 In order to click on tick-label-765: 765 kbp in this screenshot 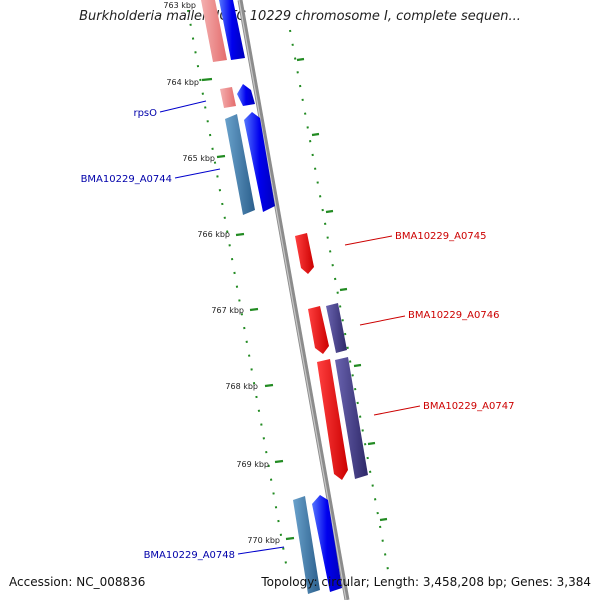, I will do `click(198, 158)`.